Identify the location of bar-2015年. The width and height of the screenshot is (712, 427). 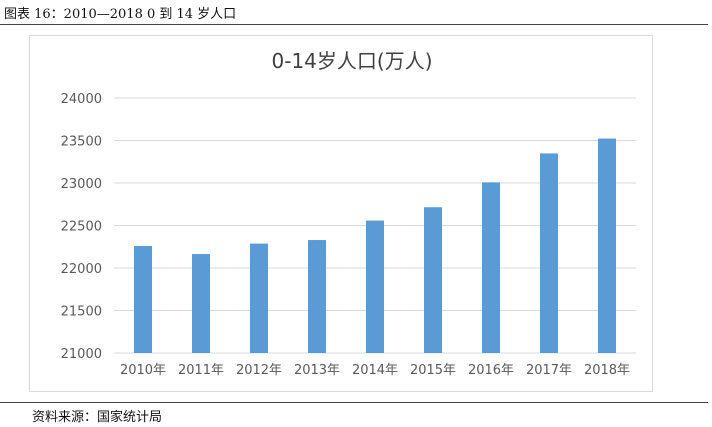
(433, 280).